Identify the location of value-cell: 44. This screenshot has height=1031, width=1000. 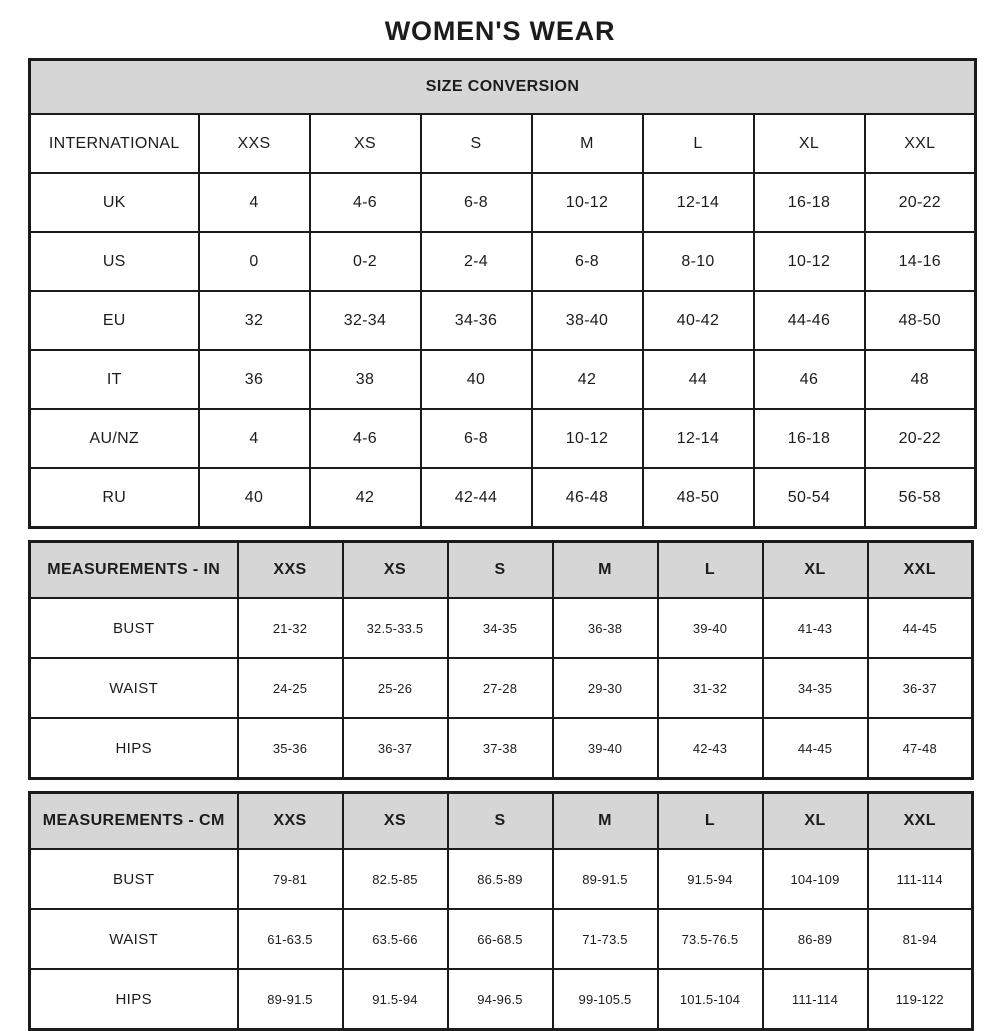
(698, 379).